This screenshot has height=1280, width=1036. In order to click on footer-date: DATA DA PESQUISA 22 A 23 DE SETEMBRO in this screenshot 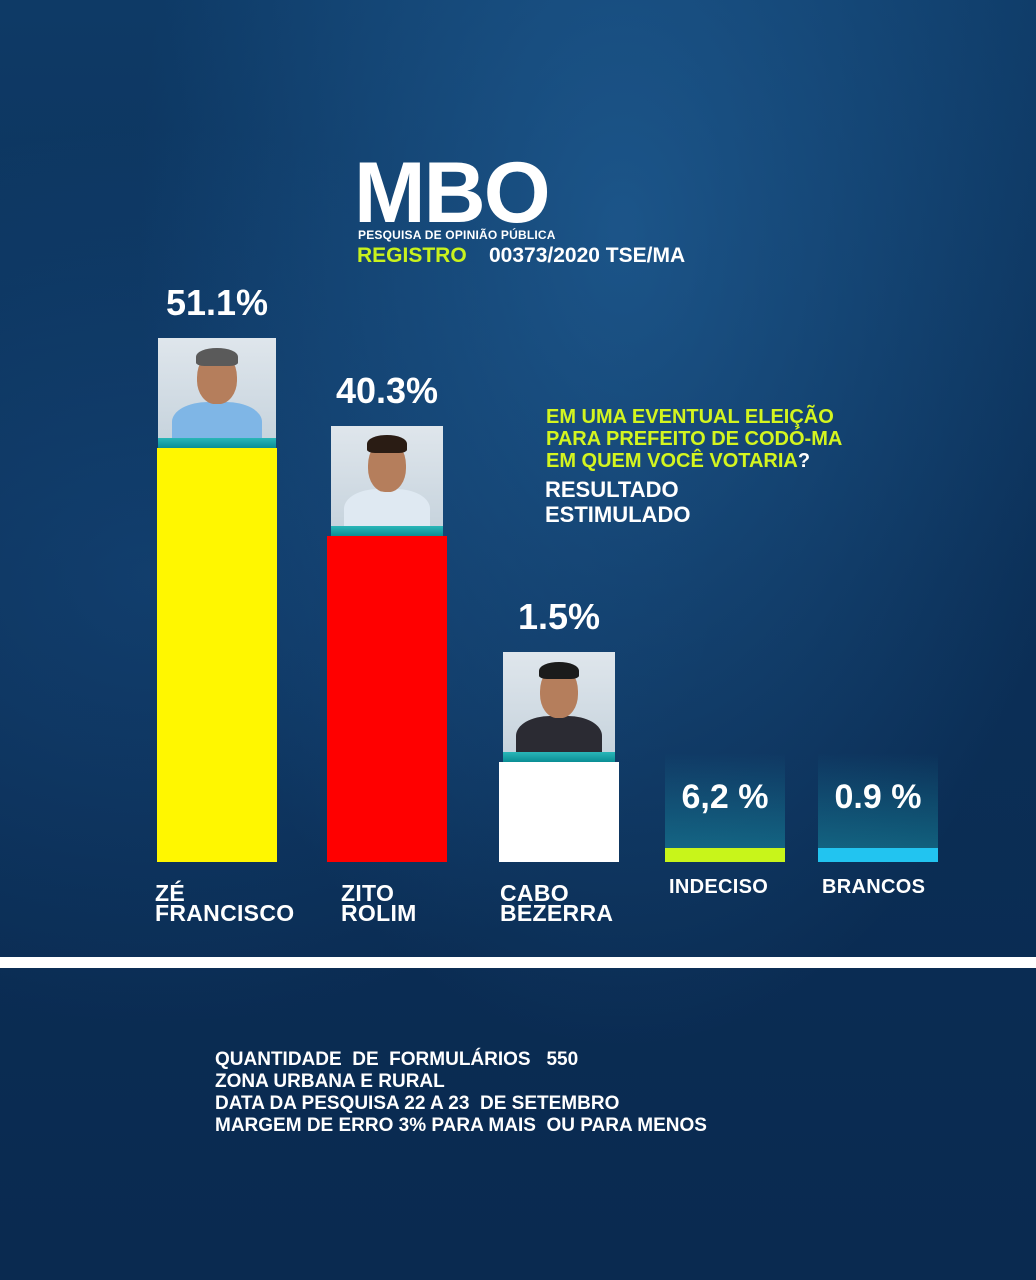, I will do `click(417, 1103)`.